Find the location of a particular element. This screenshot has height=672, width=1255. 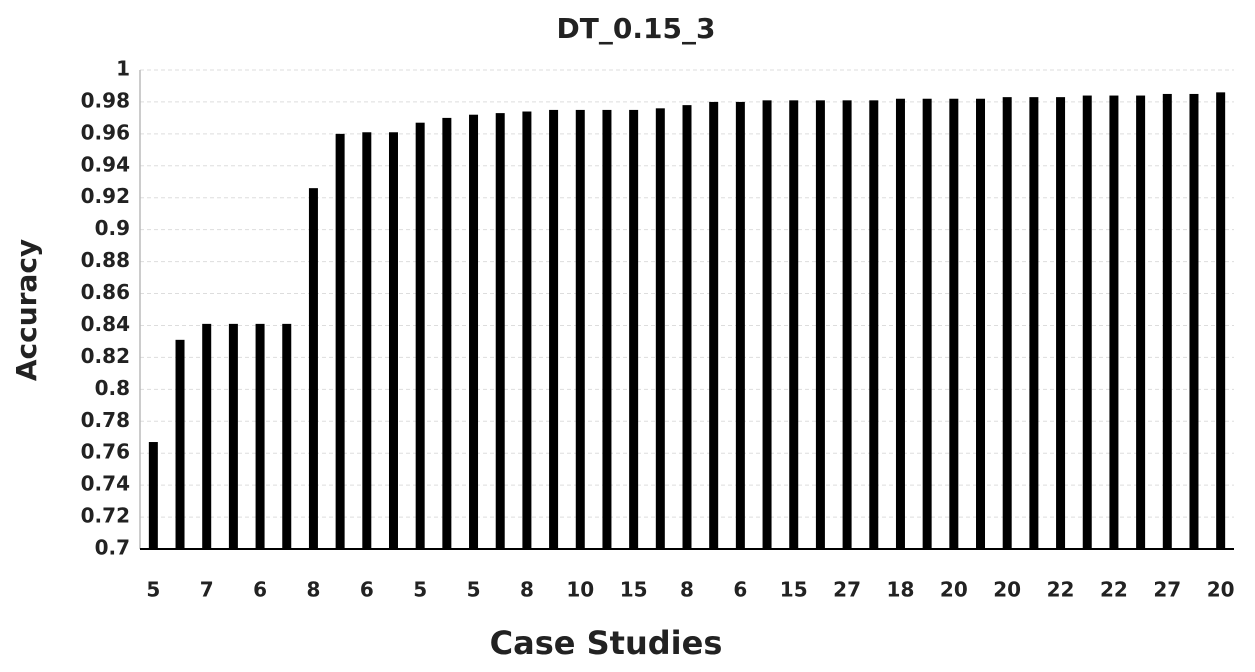

y-tick-label: 0.76 is located at coordinates (105, 452).